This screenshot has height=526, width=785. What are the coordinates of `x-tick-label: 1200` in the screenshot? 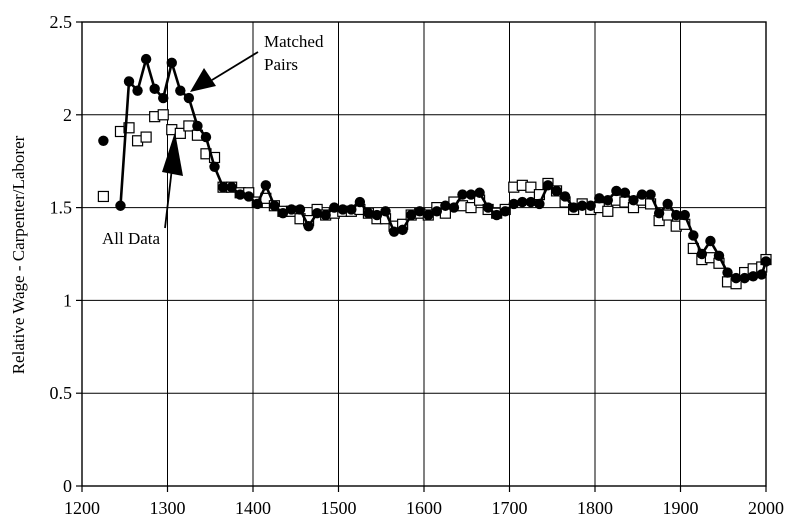 It's located at (82, 508).